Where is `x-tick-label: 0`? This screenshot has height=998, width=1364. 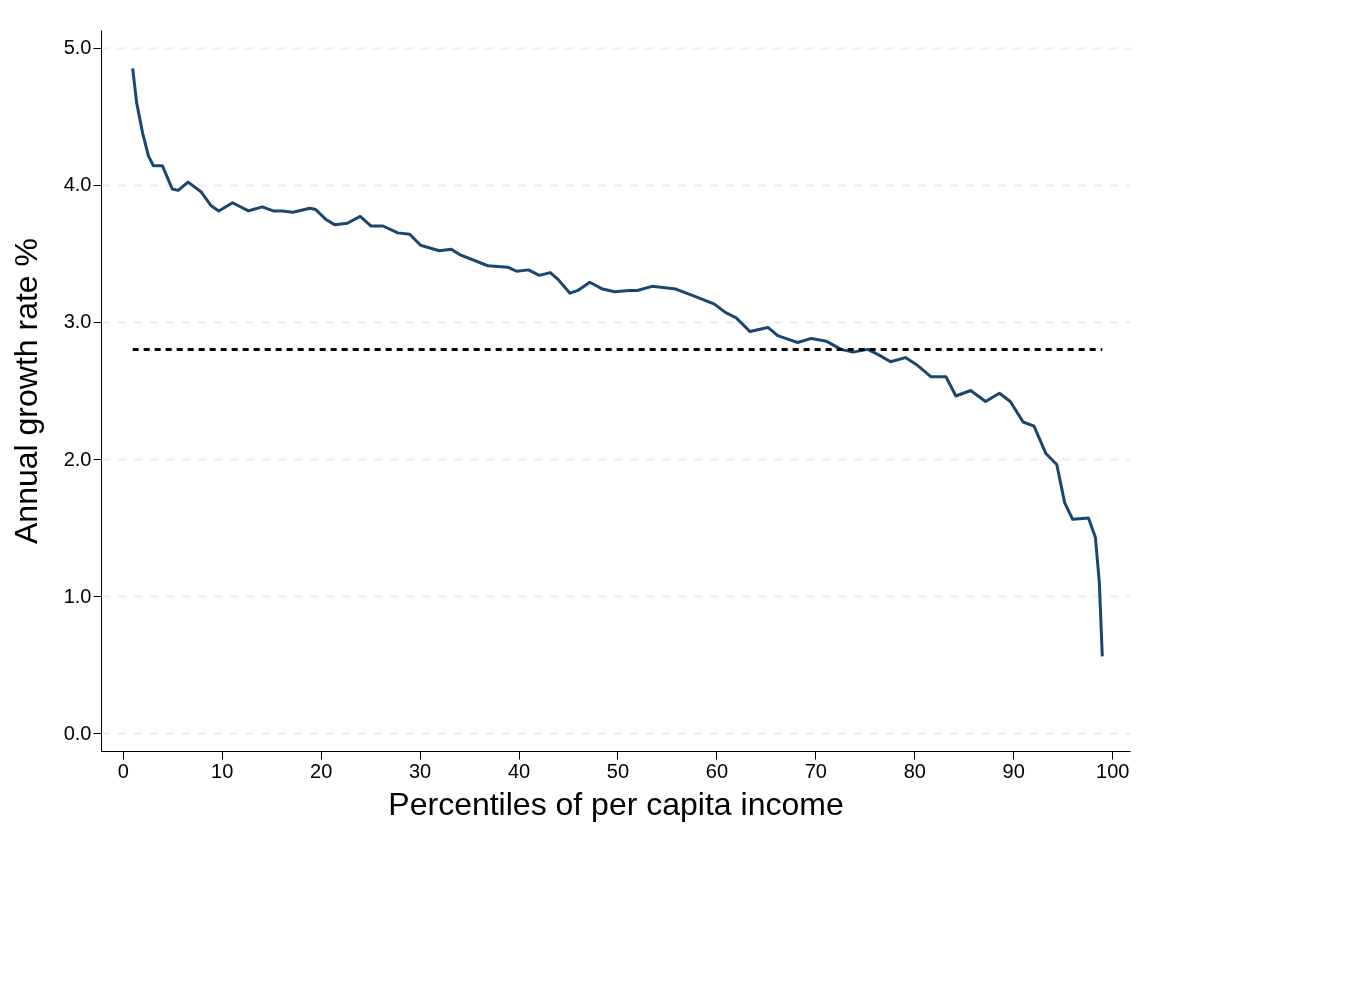 x-tick-label: 0 is located at coordinates (123, 770).